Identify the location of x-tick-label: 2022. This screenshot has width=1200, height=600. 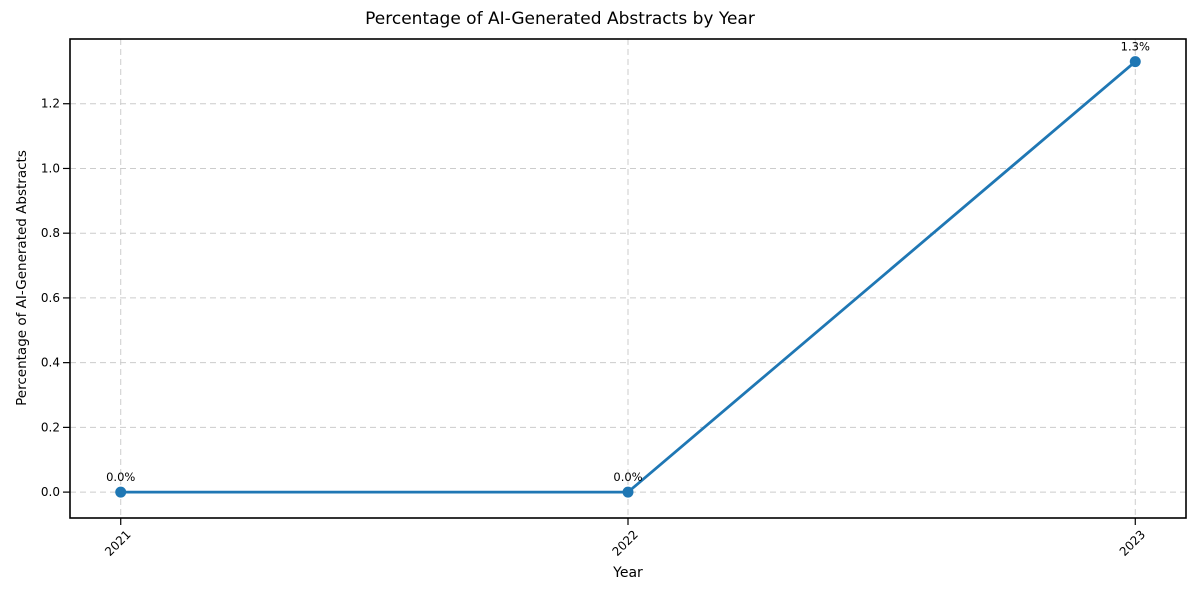
(624, 542).